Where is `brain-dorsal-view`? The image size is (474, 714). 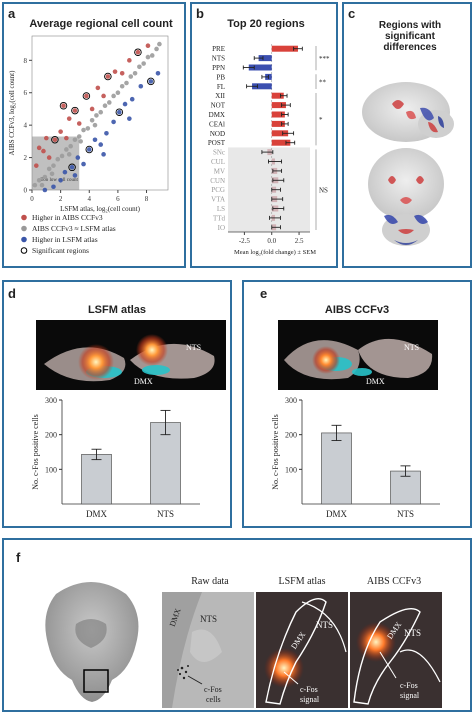
brain-dorsal-view is located at coordinates (406, 197).